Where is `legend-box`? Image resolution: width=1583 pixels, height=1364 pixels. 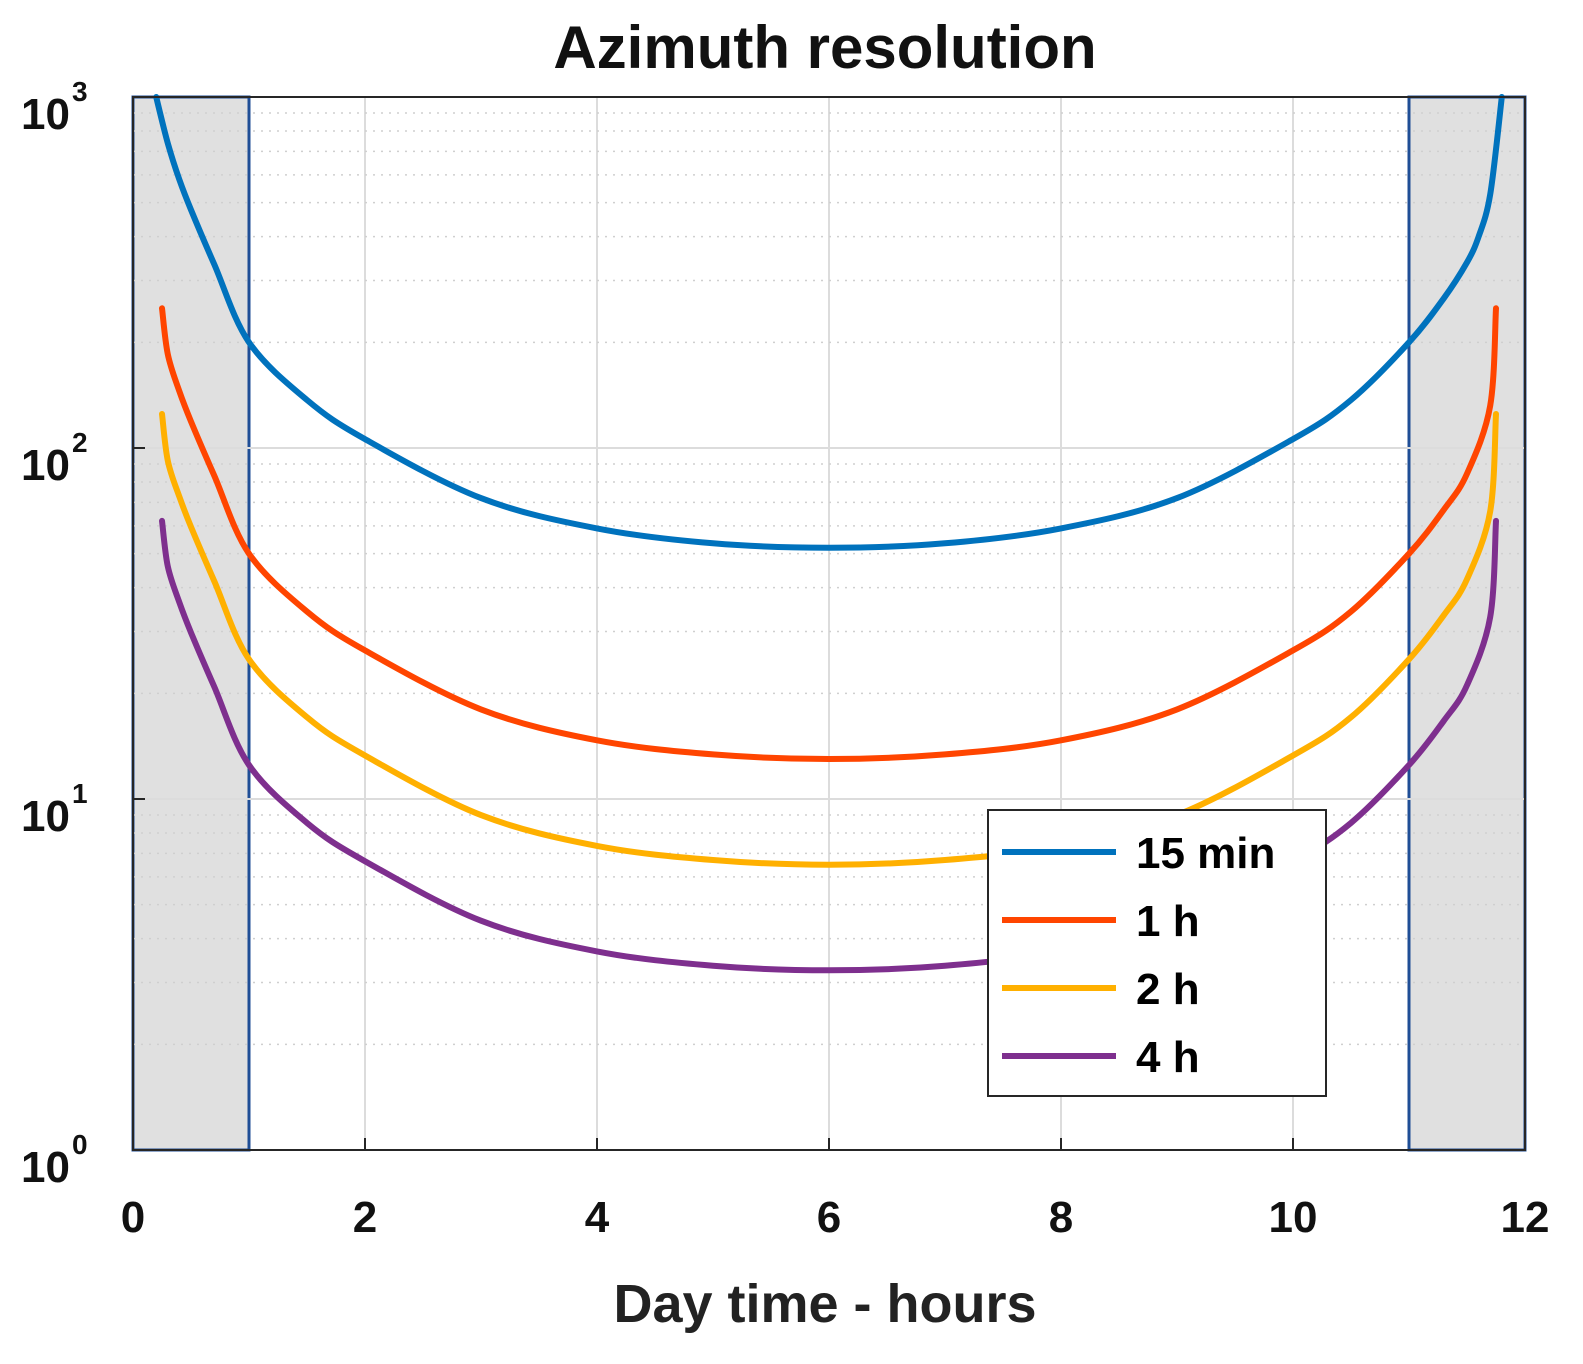 legend-box is located at coordinates (1157, 953).